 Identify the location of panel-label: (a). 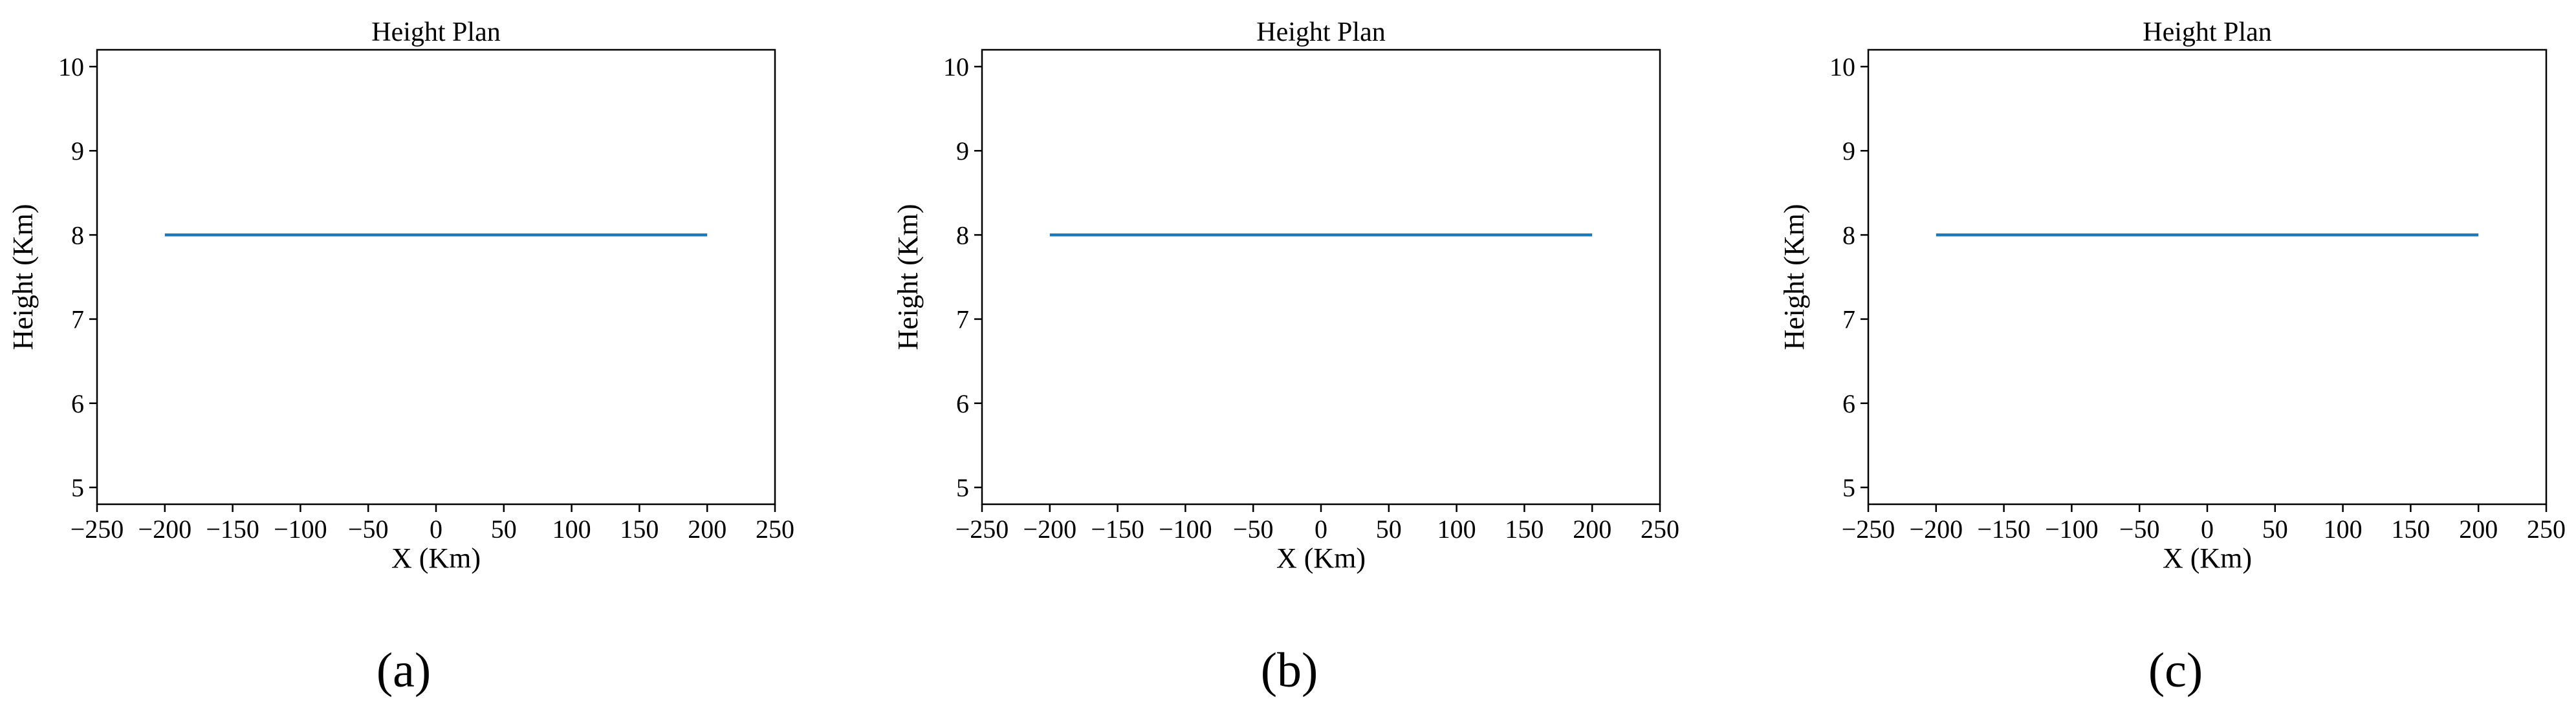
(404, 670).